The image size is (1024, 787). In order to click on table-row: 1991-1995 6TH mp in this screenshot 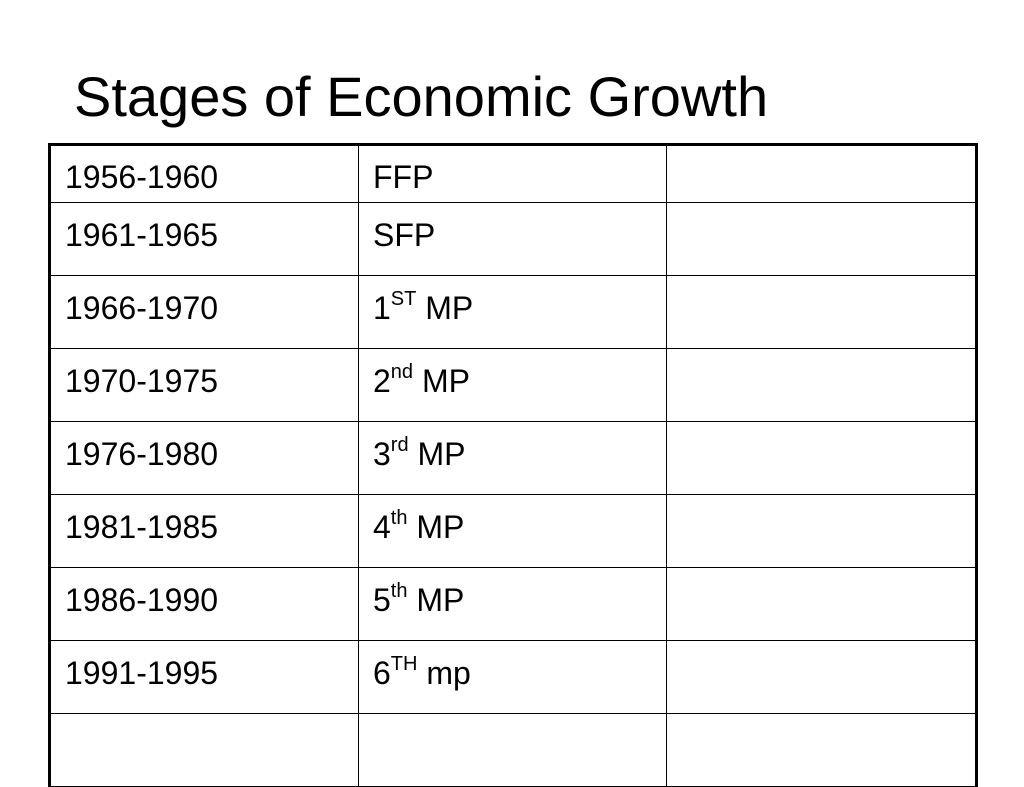, I will do `click(513, 677)`.